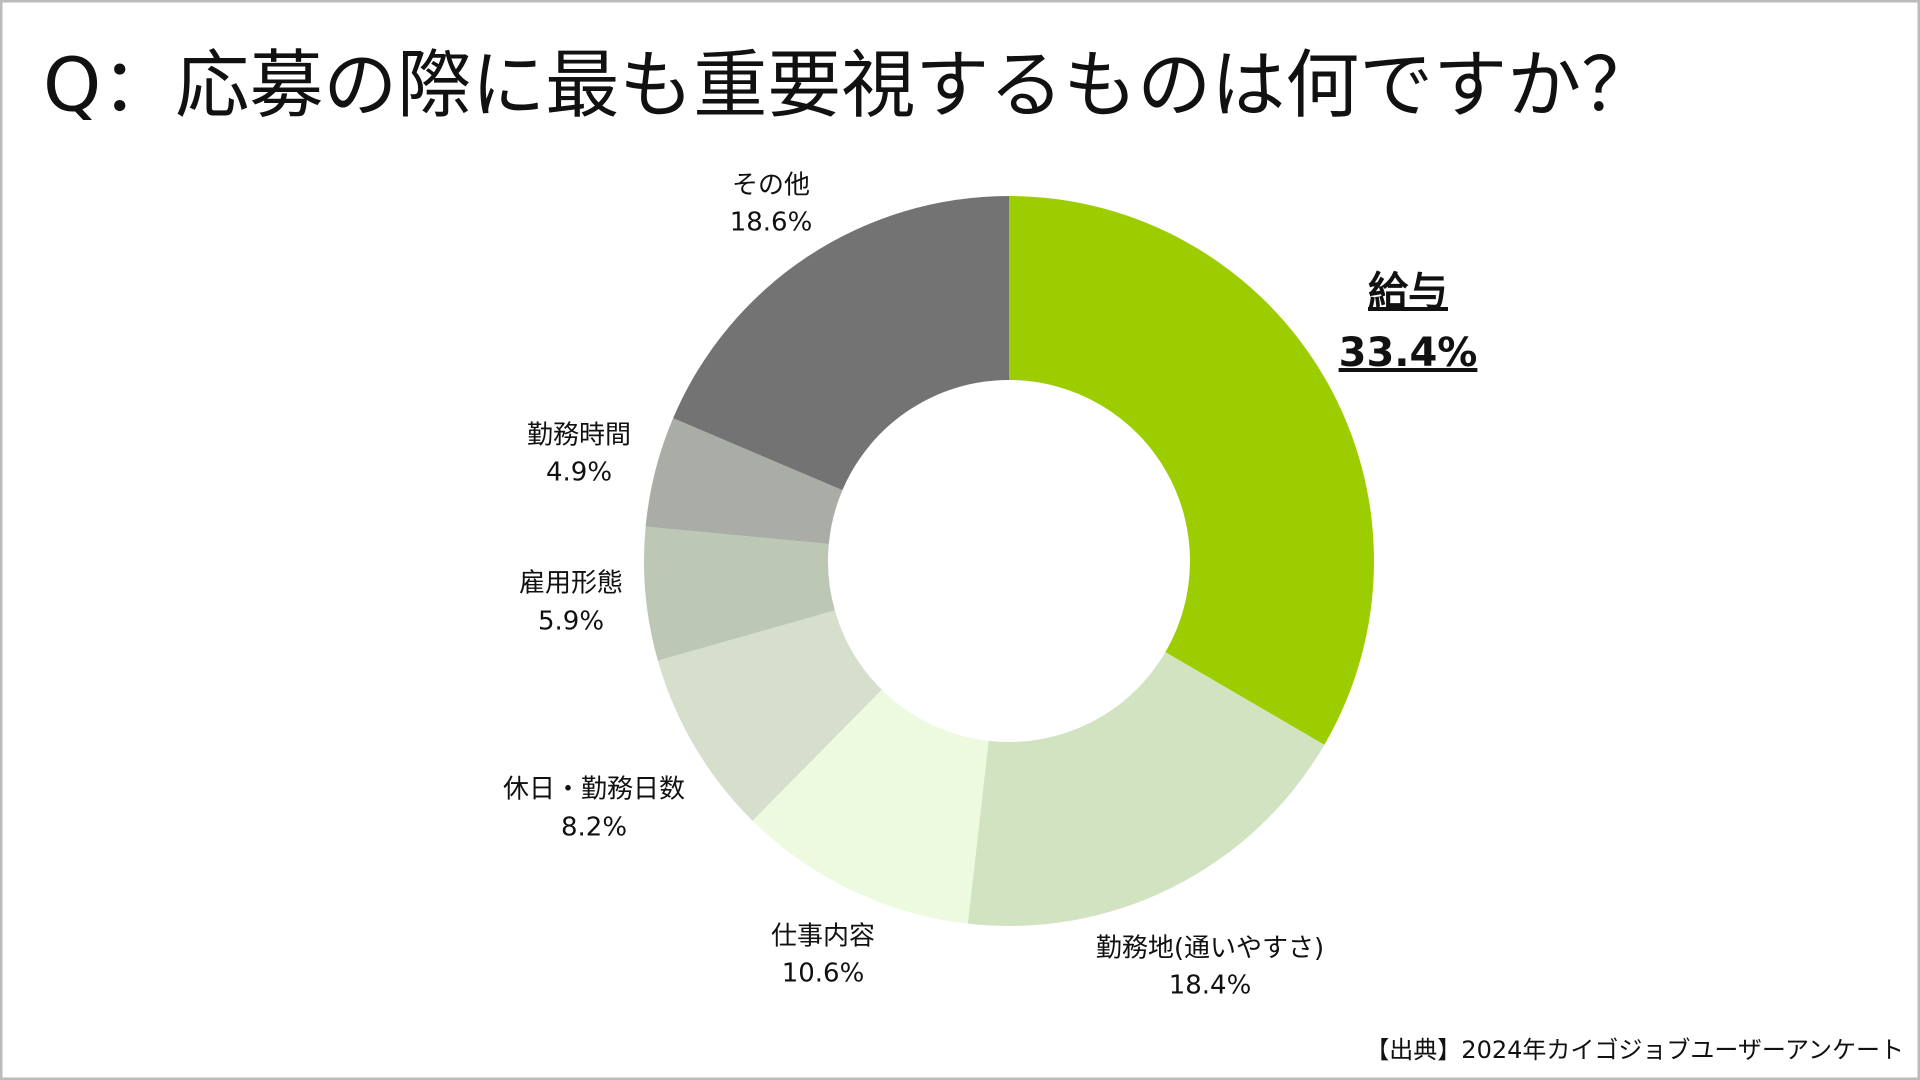 This screenshot has width=1920, height=1080. What do you see at coordinates (823, 974) in the screenshot?
I see `value-label: 10.6%` at bounding box center [823, 974].